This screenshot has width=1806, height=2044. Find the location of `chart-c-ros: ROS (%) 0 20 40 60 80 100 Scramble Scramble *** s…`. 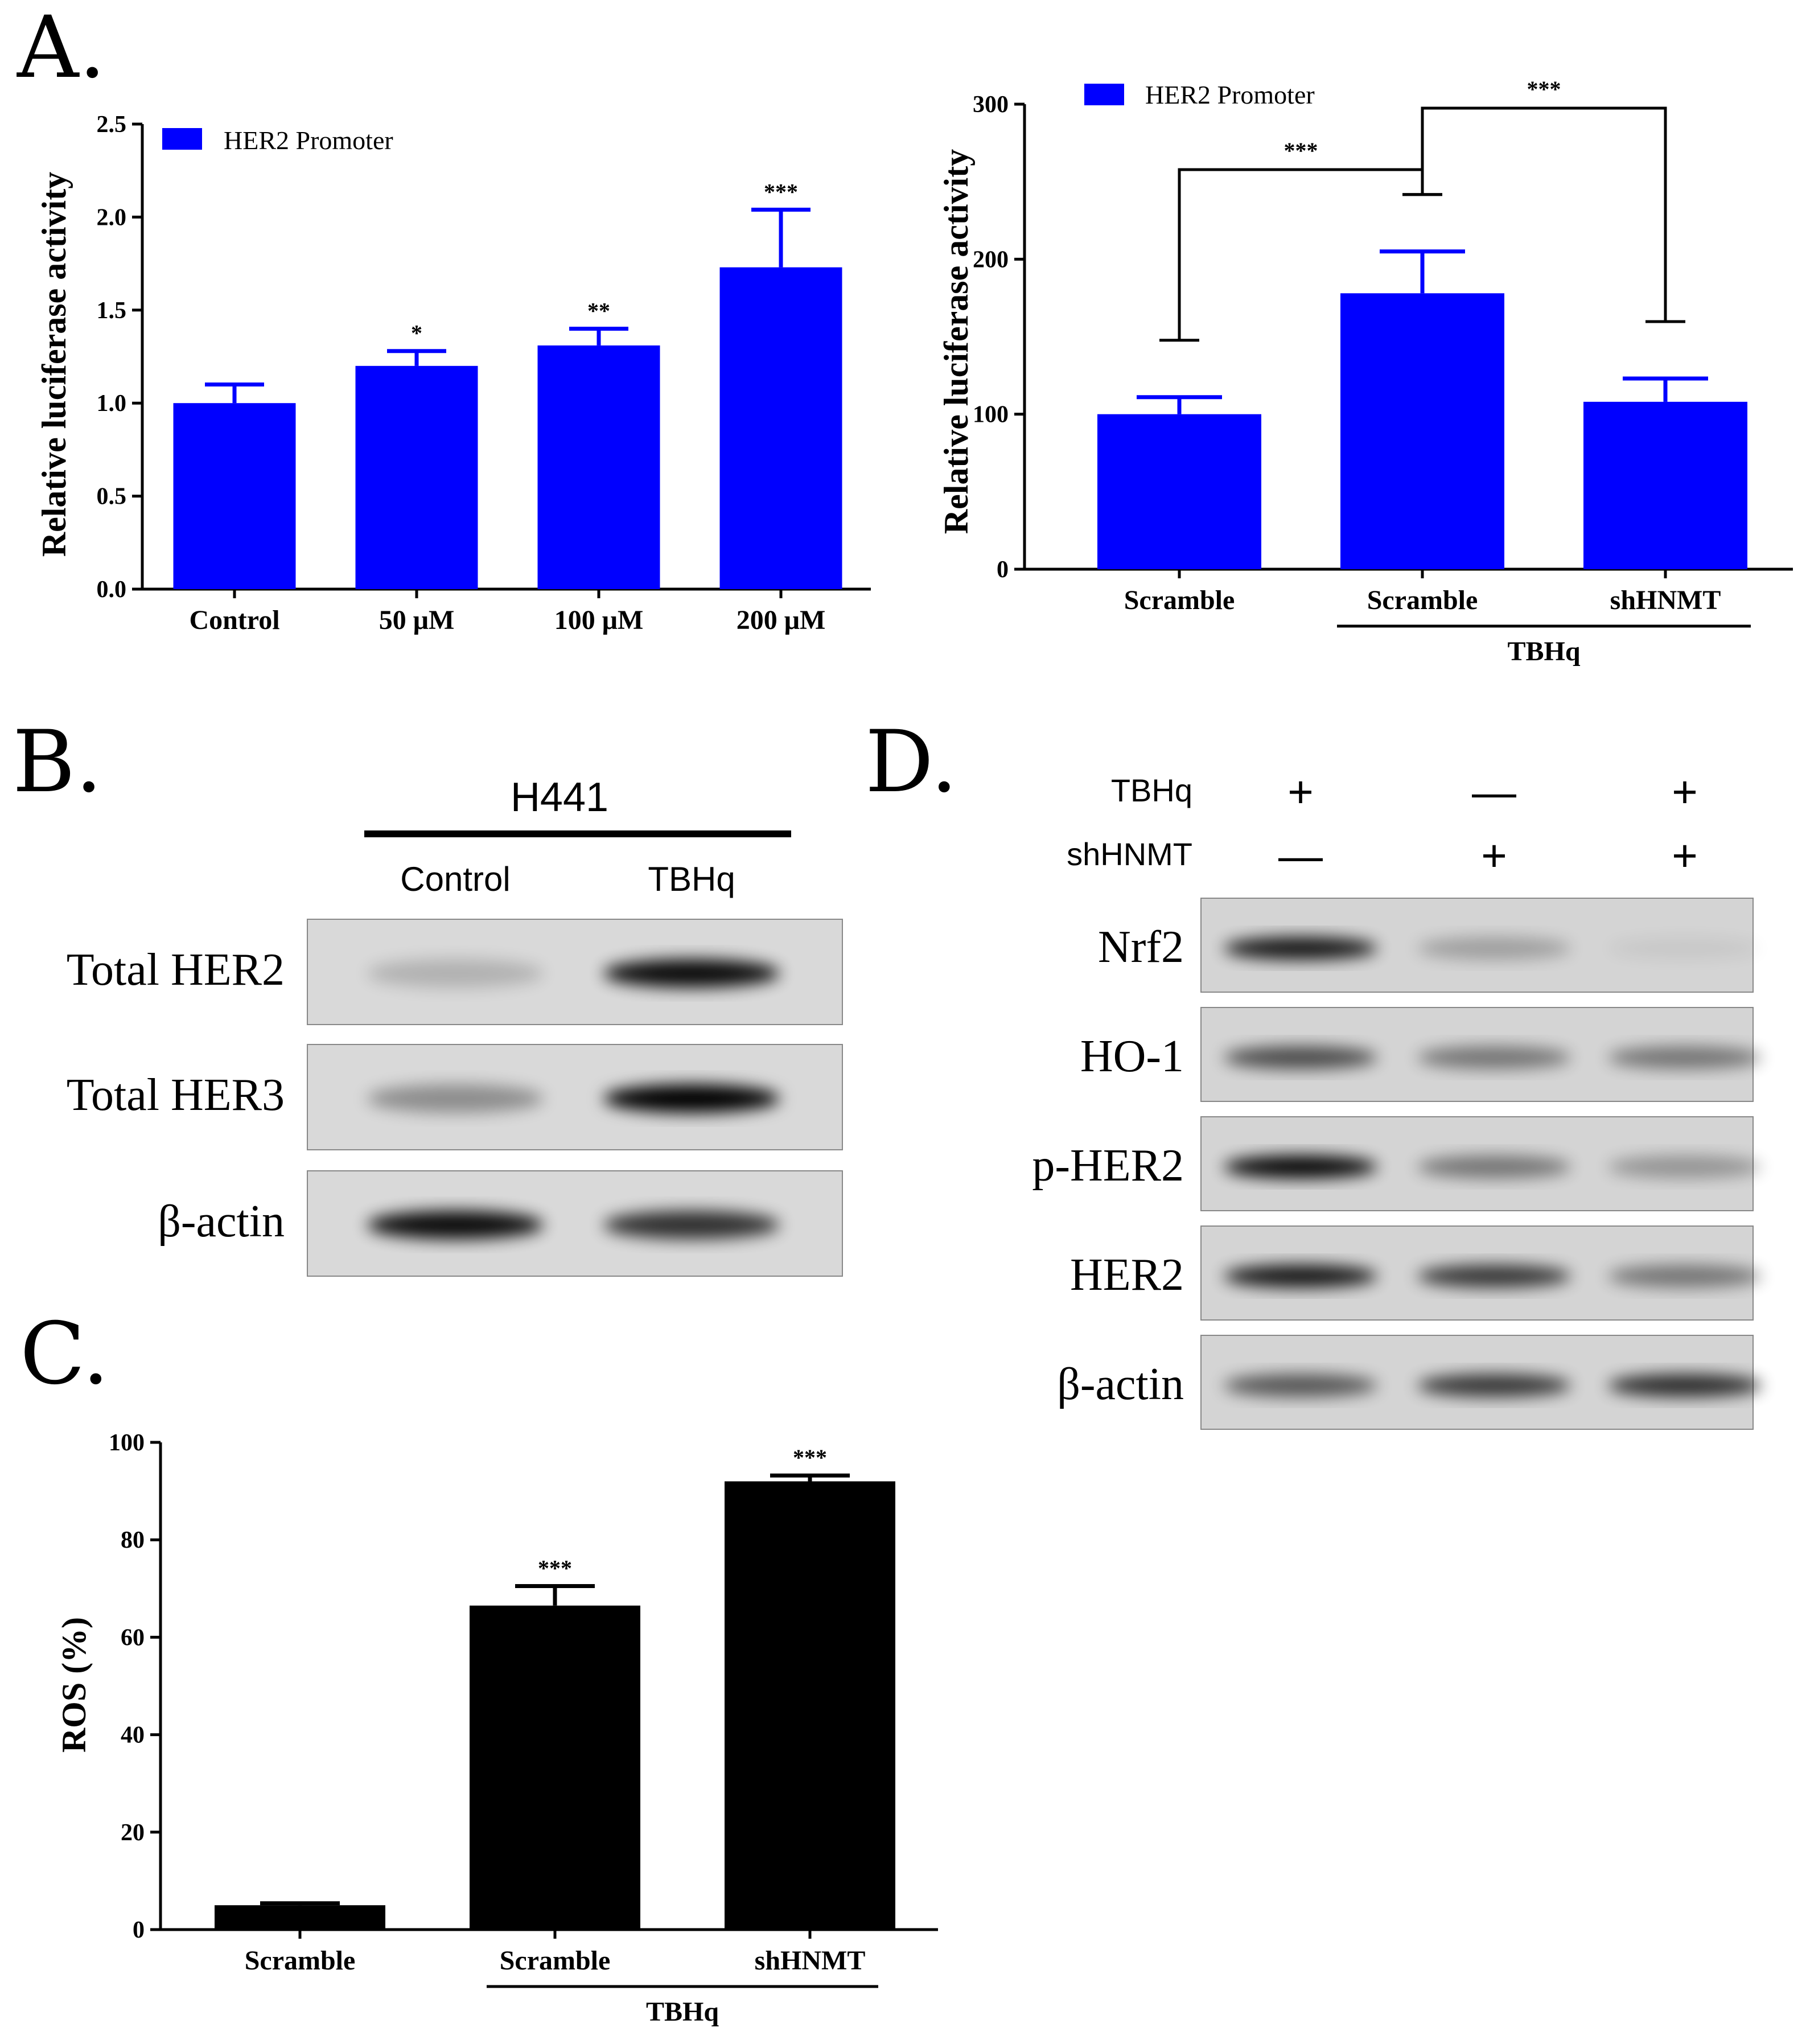

chart-c-ros: ROS (%) 0 20 40 60 80 100 Scramble Scramble *** s… is located at coordinates (496, 1728).